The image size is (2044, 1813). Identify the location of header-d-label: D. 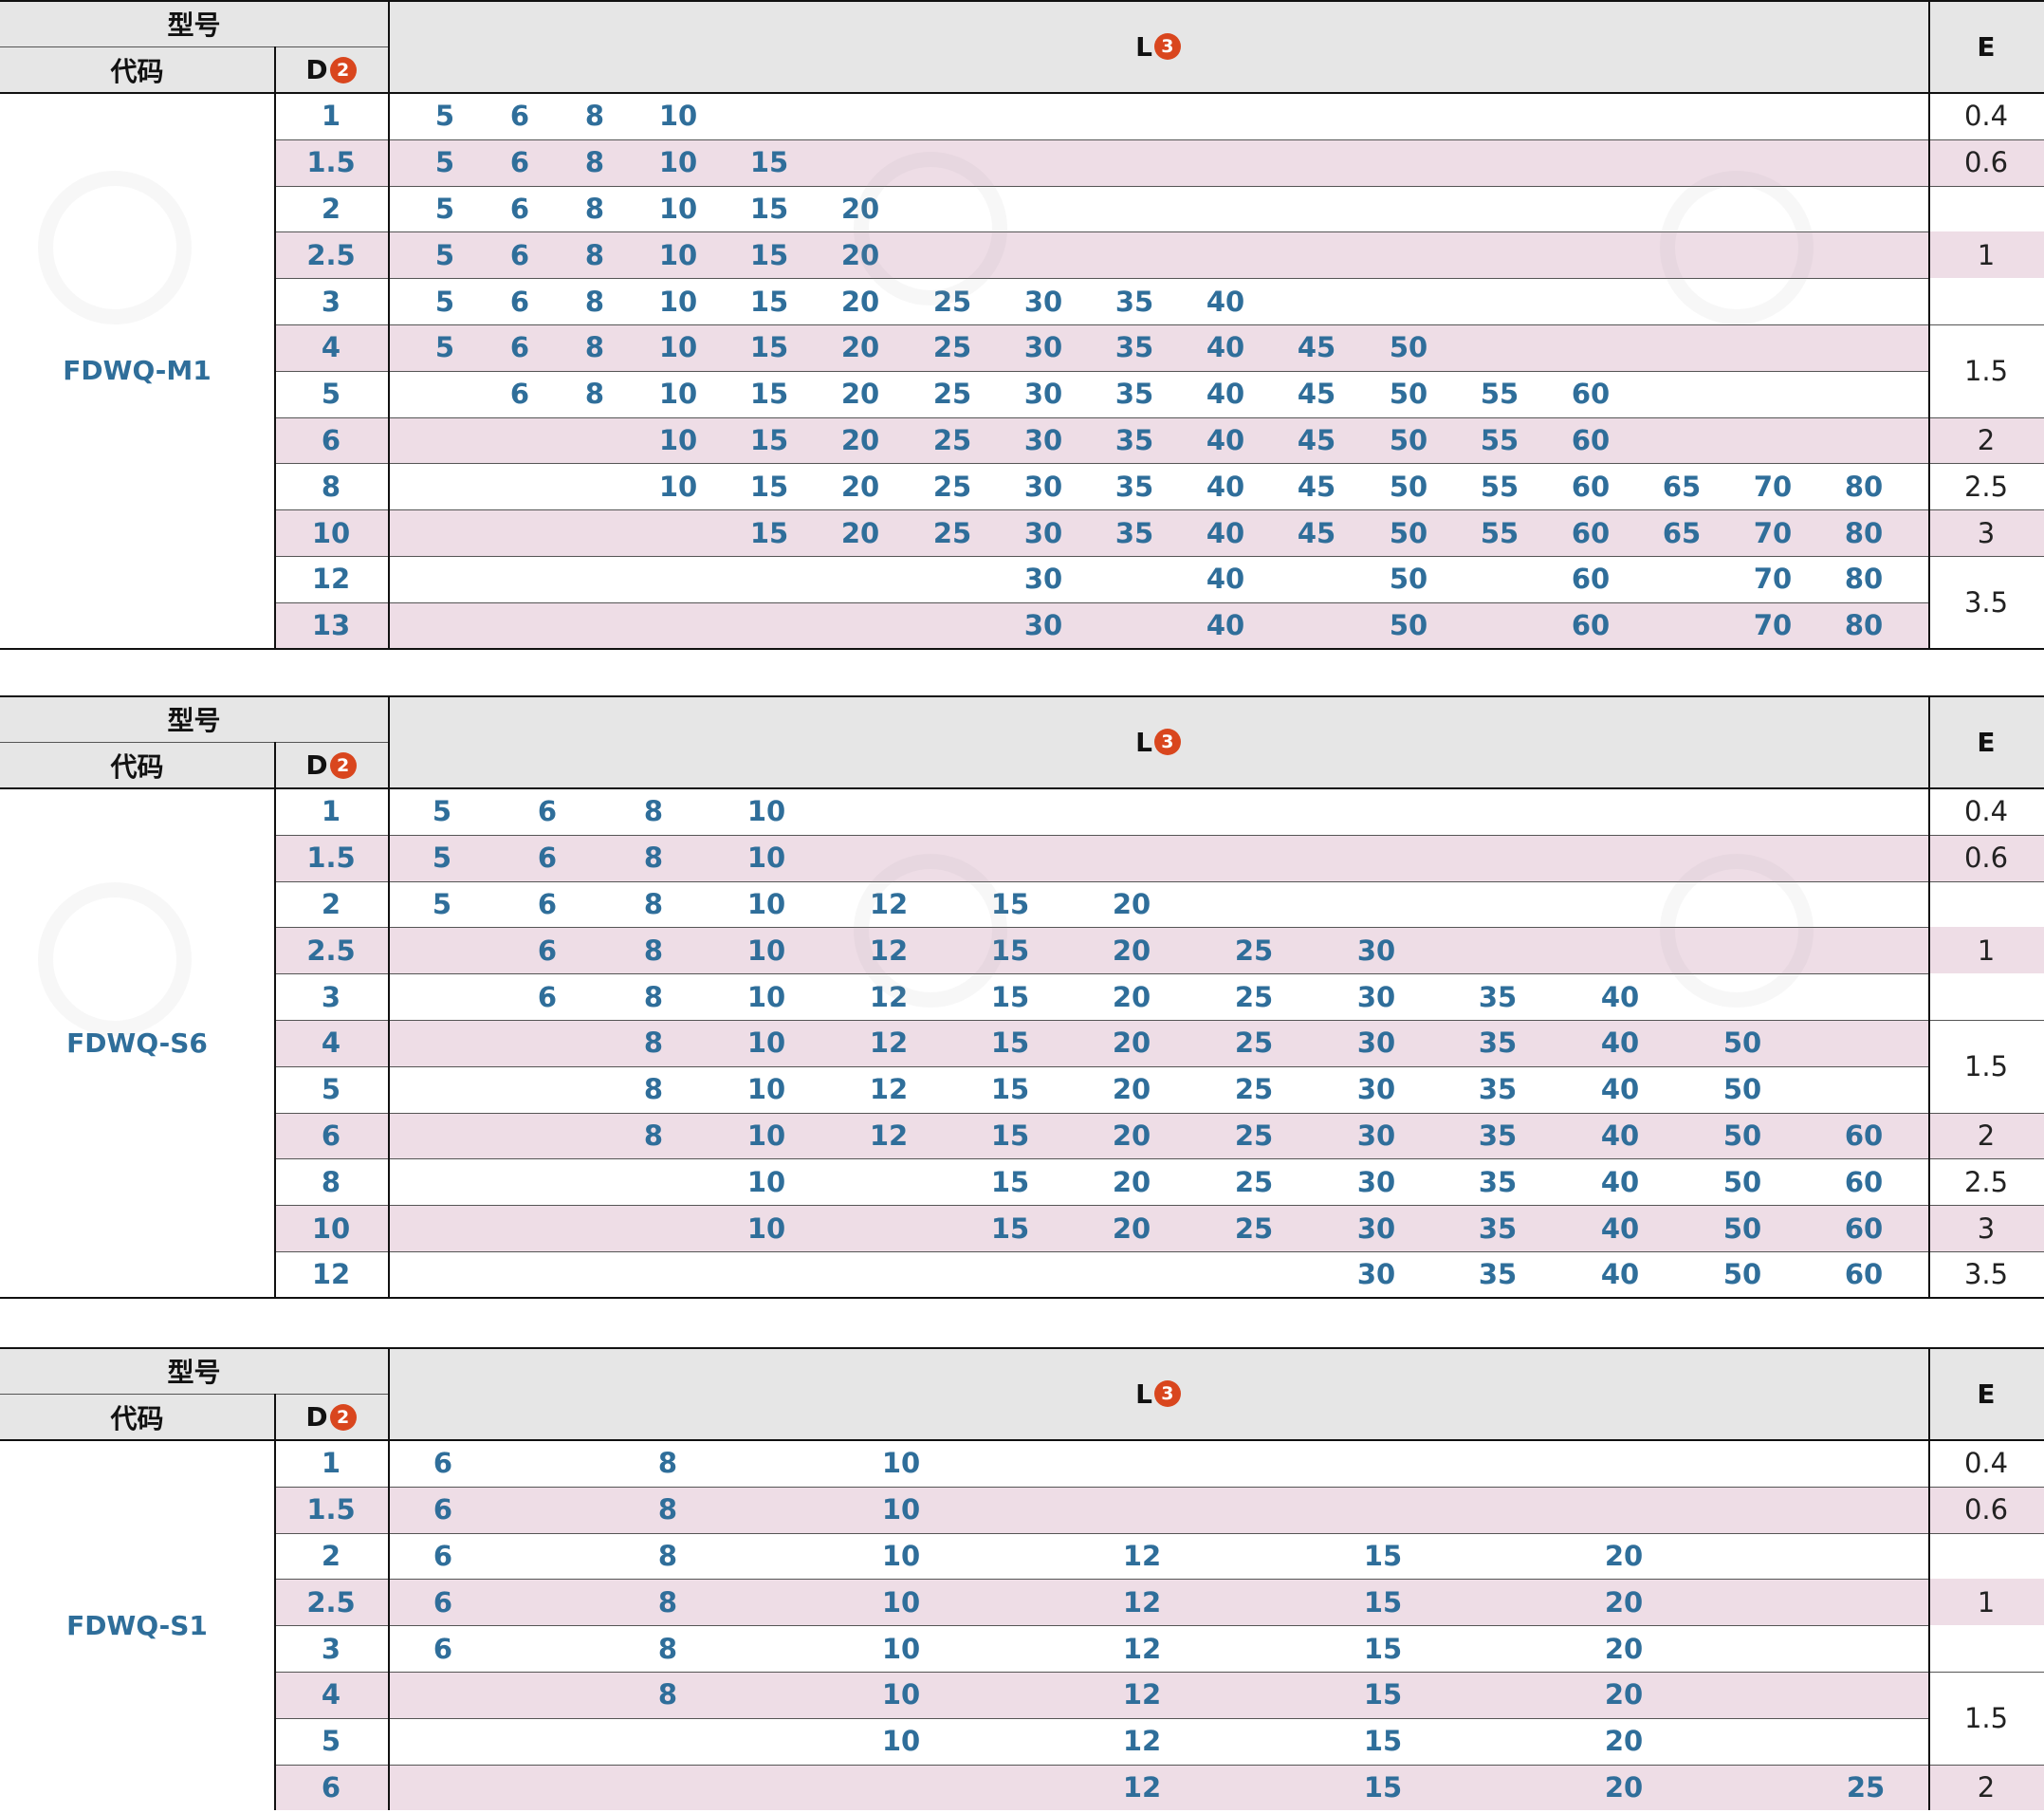
(316, 765).